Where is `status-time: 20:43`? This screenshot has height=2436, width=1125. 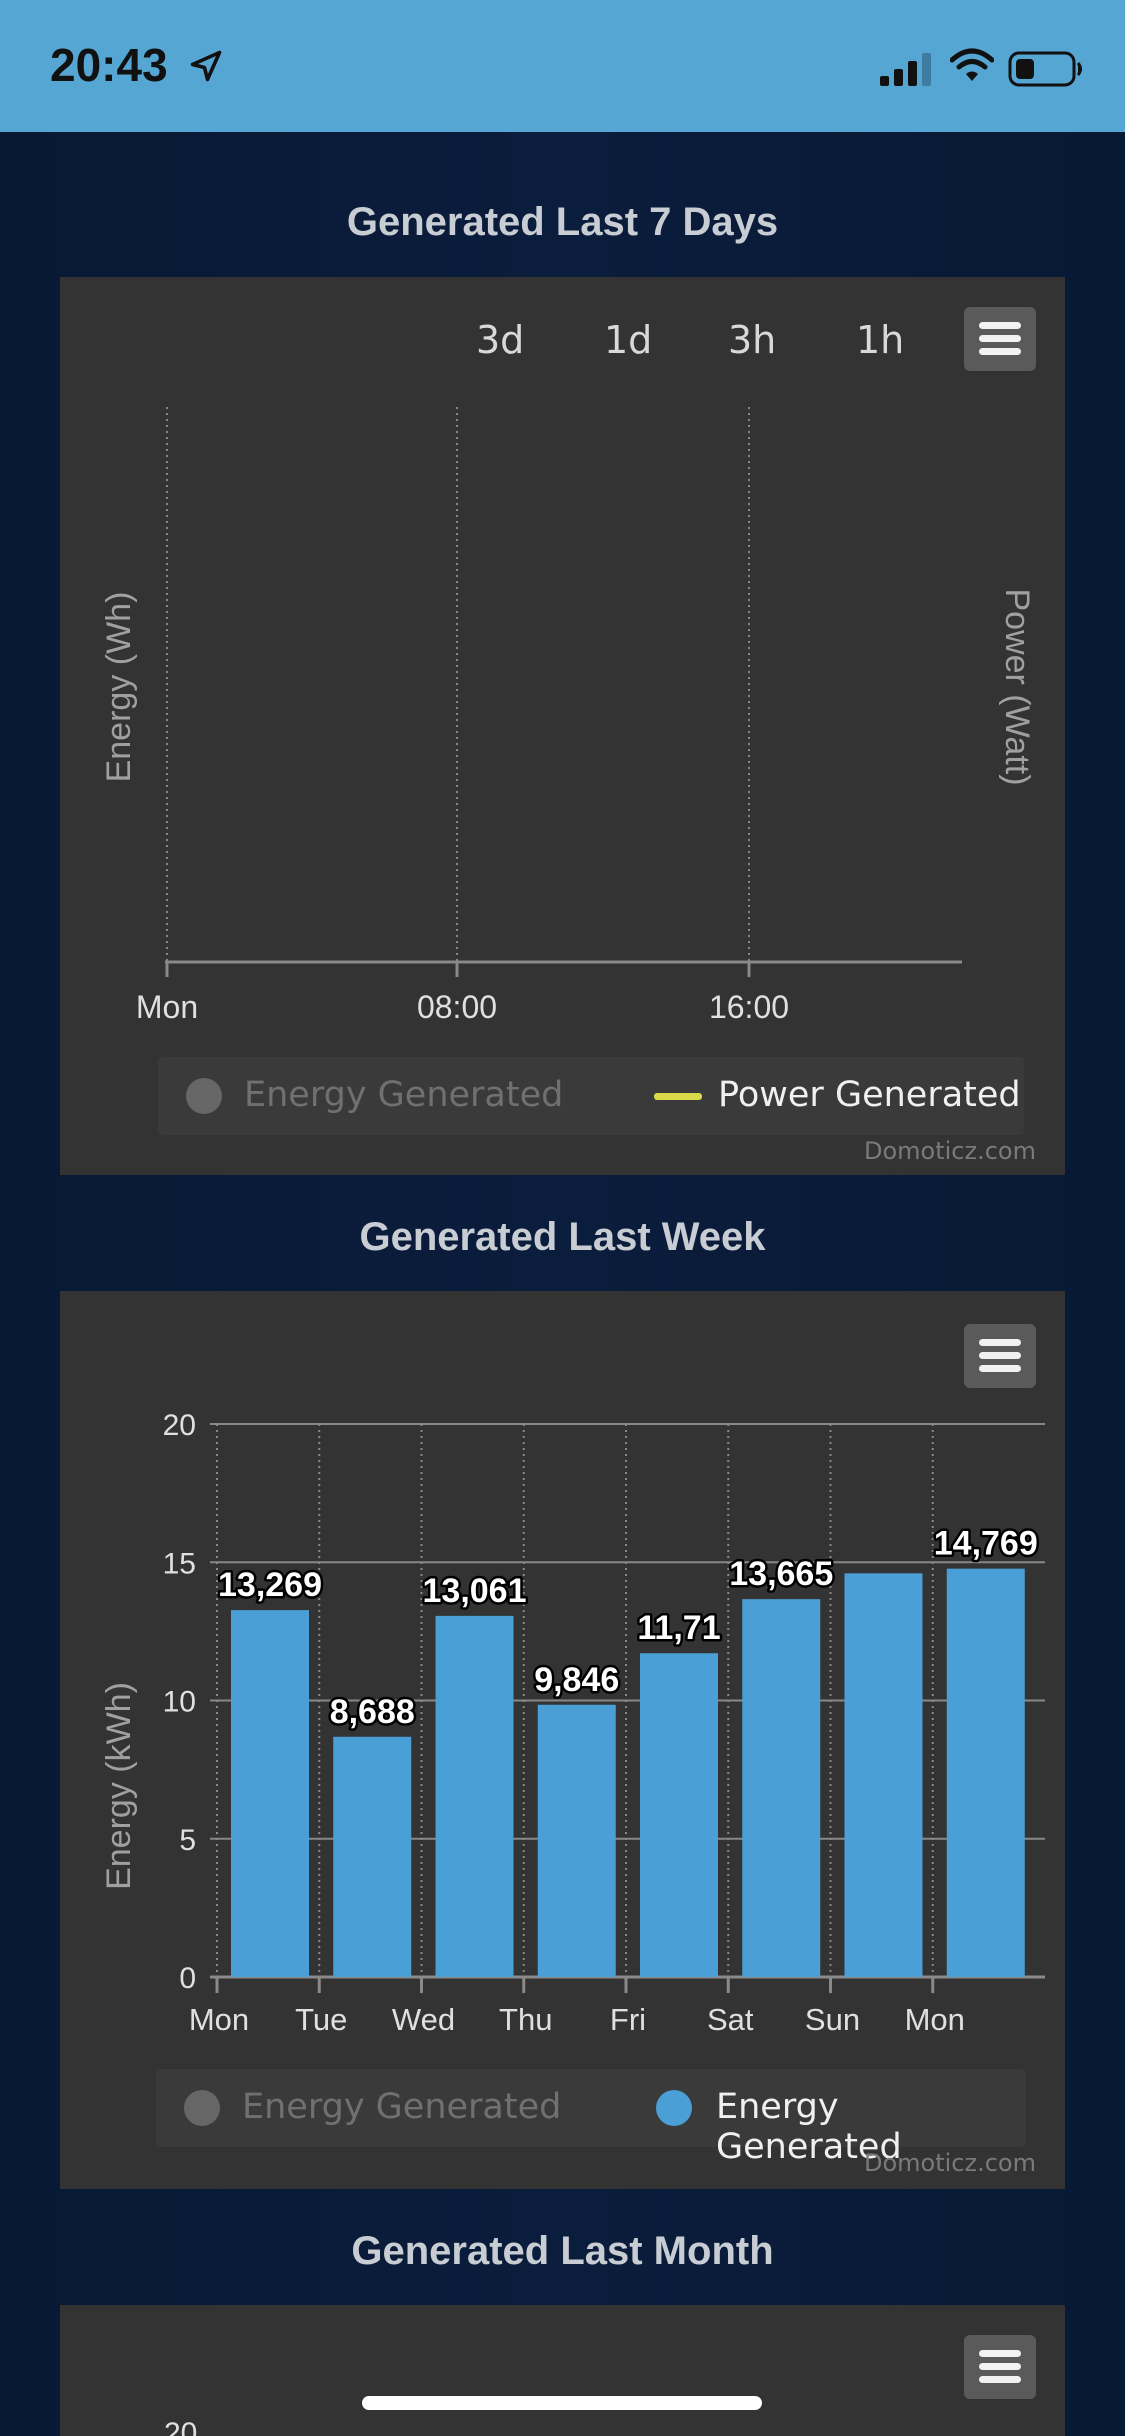
status-time: 20:43 is located at coordinates (109, 65).